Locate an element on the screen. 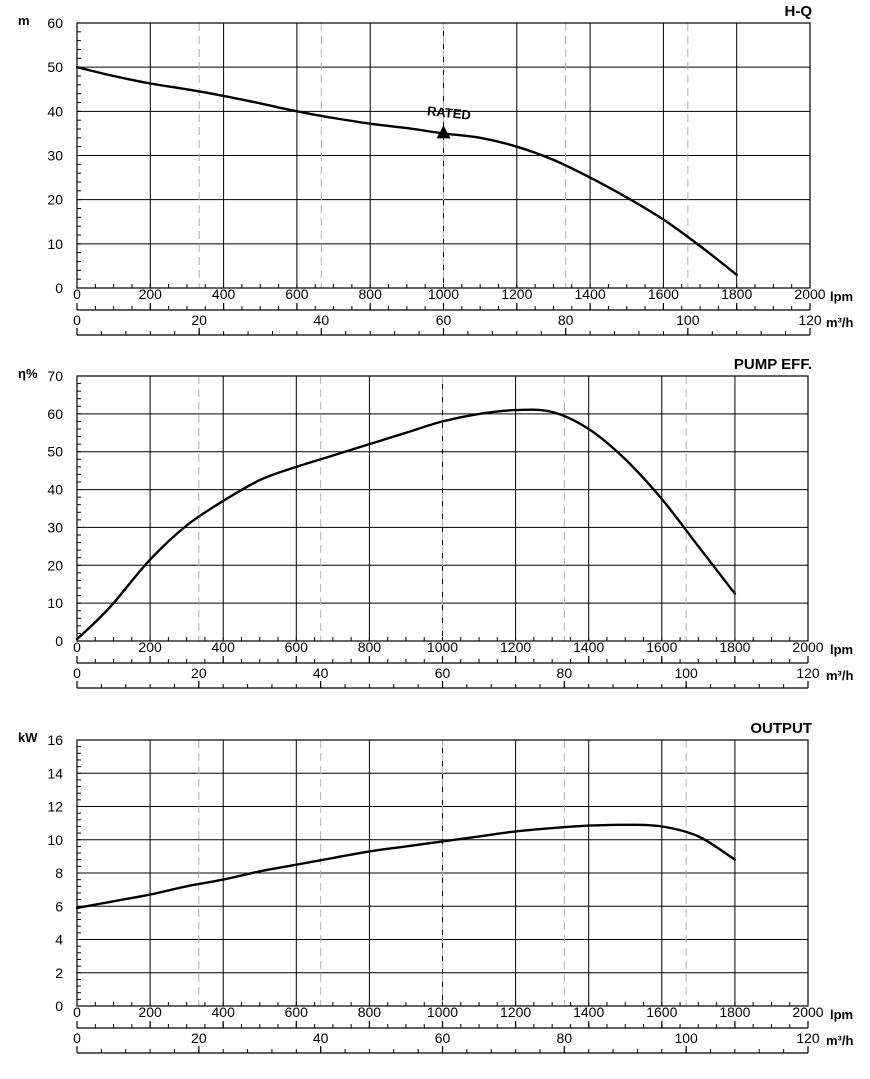 The width and height of the screenshot is (870, 1079). y-tick-label: 12 is located at coordinates (55, 807).